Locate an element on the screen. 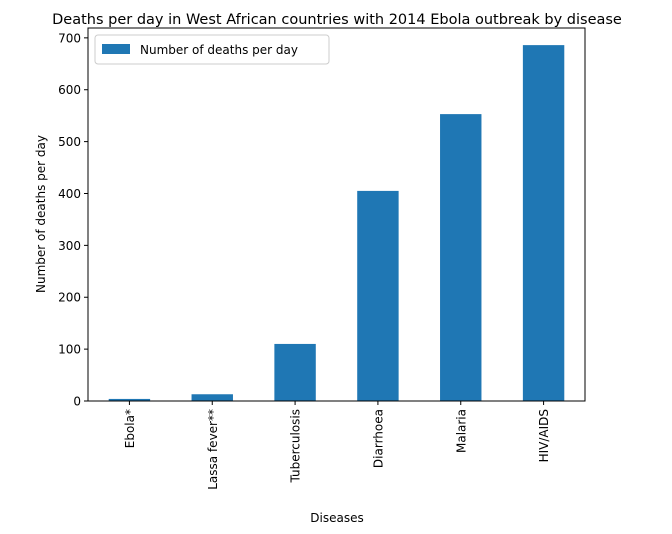 This screenshot has height=534, width=672. y-tick-label: 0 is located at coordinates (77, 402).